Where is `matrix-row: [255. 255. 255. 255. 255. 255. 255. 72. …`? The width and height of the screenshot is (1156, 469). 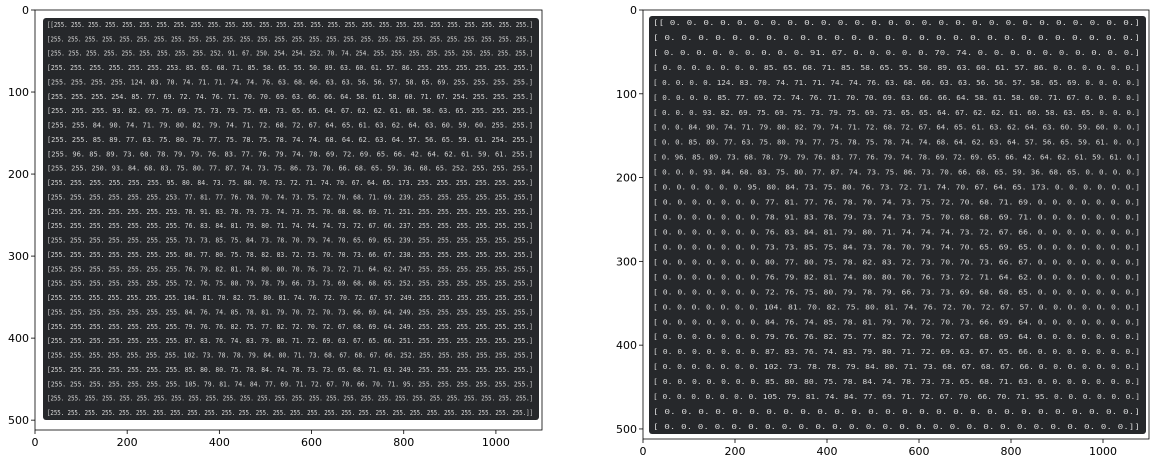
matrix-row: [255. 255. 255. 255. 255. 255. 255. 72. … is located at coordinates (290, 283).